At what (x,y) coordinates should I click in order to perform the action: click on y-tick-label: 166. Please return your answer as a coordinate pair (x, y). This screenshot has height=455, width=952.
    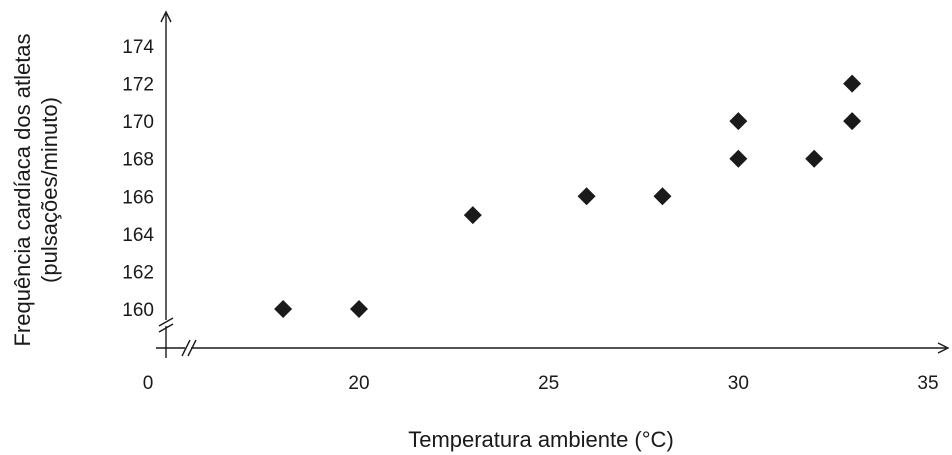
    Looking at the image, I should click on (138, 197).